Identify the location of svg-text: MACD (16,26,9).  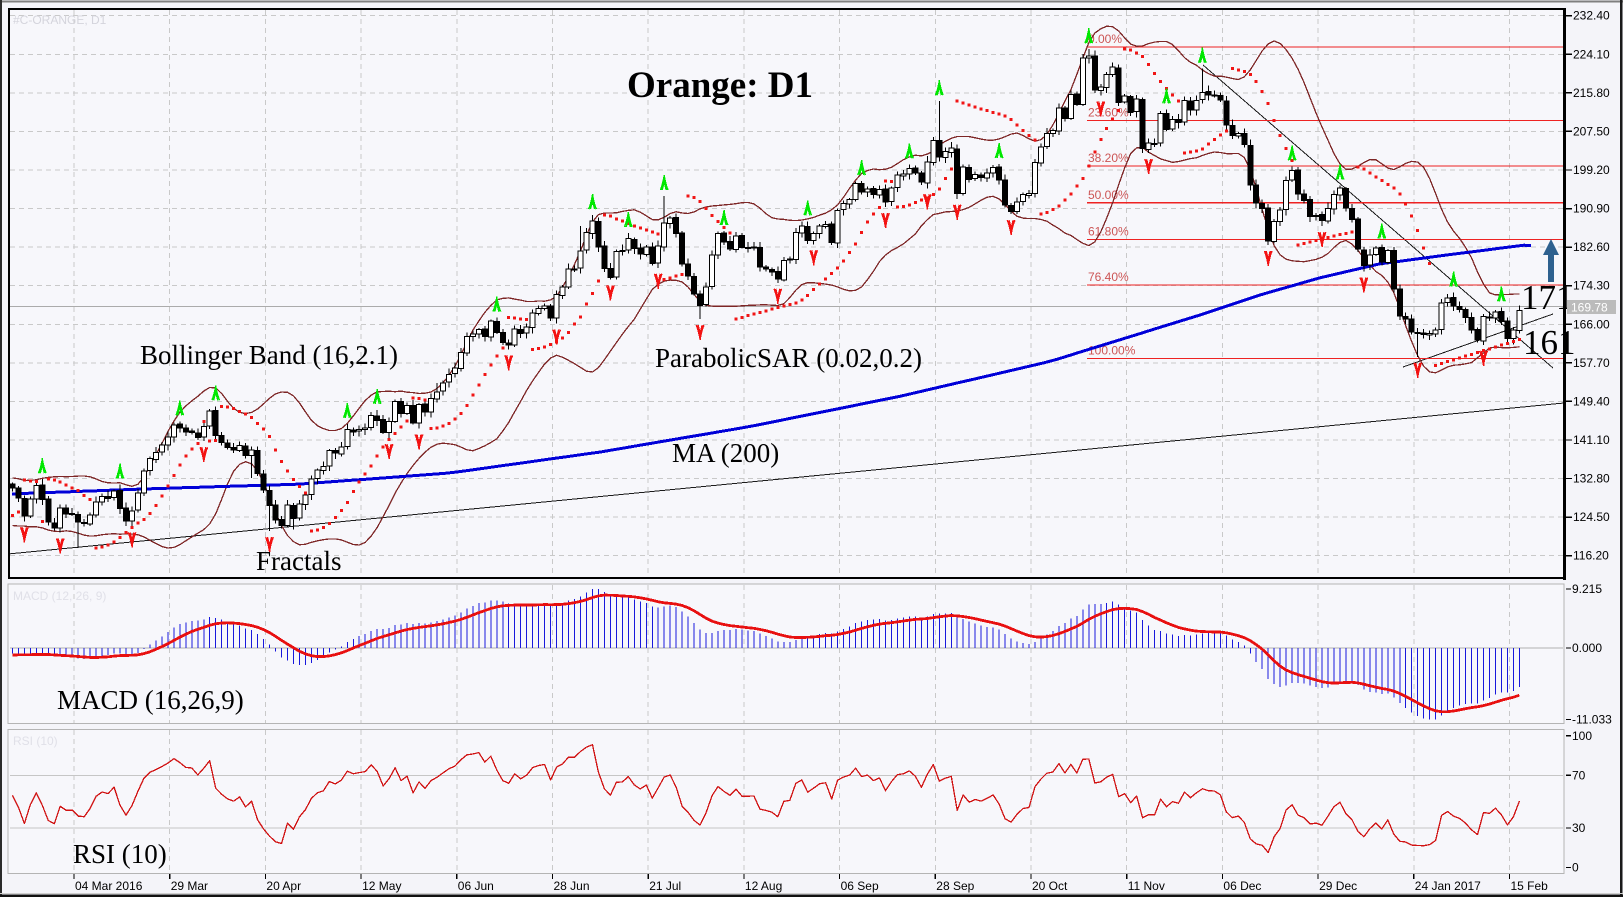
(150, 700).